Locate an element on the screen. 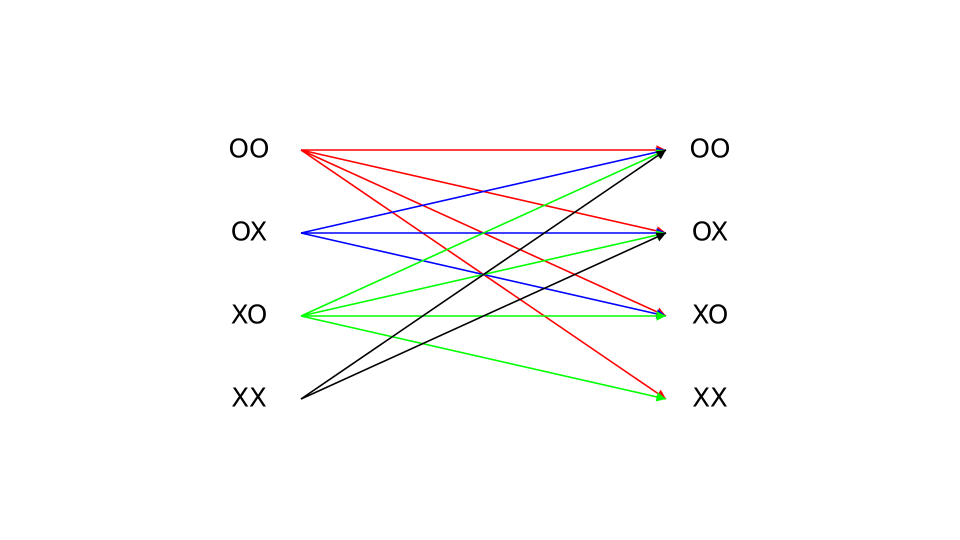 This screenshot has width=960, height=540. left-state-label-ox: OX is located at coordinates (249, 233).